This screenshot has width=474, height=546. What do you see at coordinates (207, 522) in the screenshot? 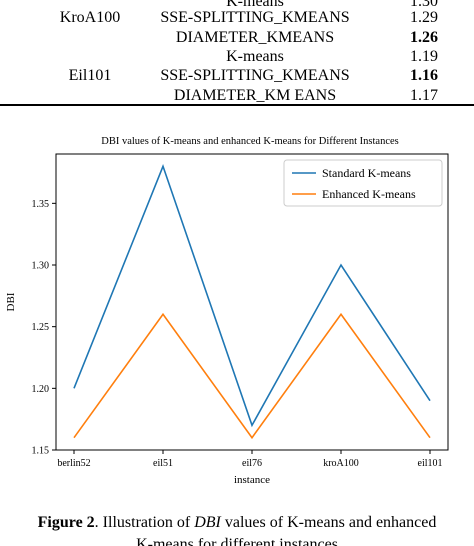
I see `caption-italic: DBI` at bounding box center [207, 522].